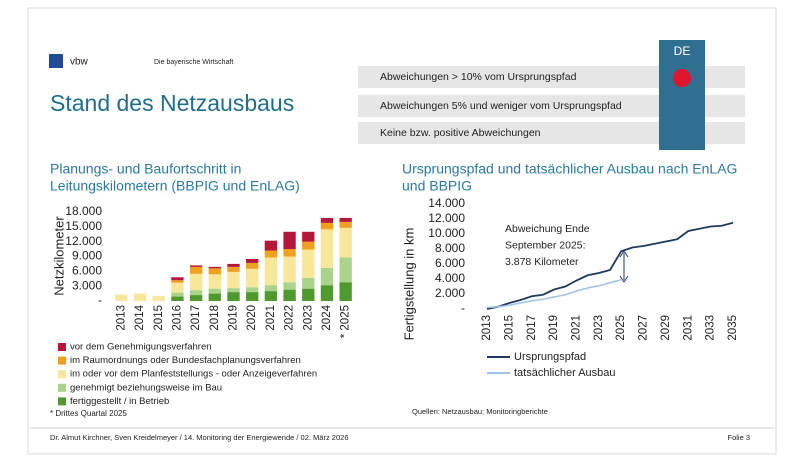  Describe the element at coordinates (554, 328) in the screenshot. I see `x-tick-label: 2019` at that location.